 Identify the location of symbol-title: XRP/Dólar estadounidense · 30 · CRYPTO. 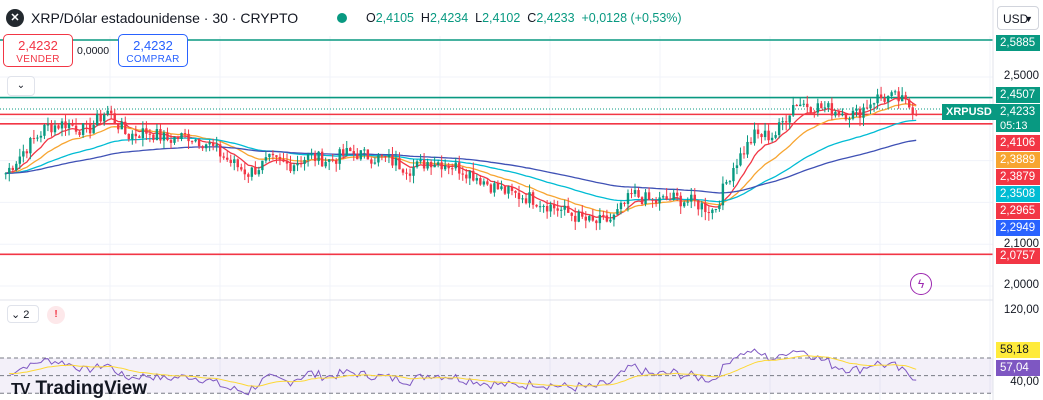
(165, 18).